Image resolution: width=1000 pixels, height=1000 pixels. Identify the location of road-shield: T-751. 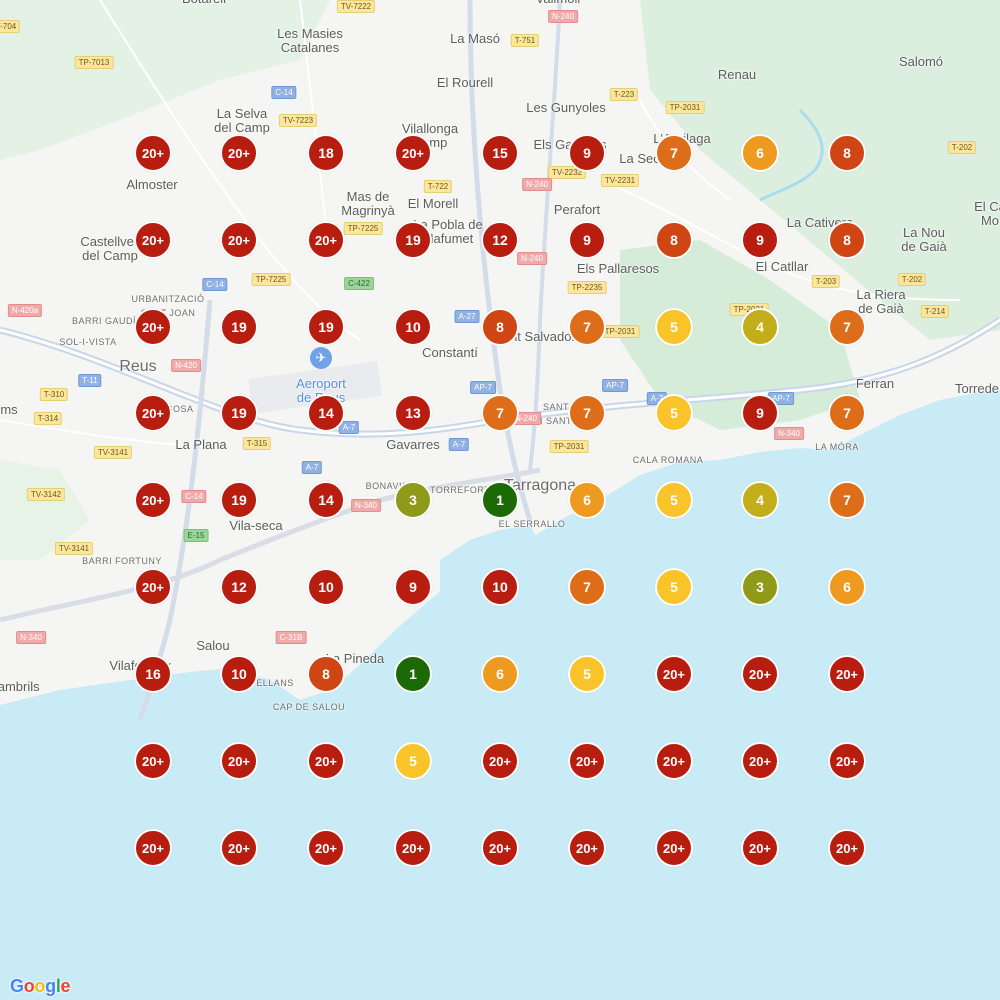
(525, 40).